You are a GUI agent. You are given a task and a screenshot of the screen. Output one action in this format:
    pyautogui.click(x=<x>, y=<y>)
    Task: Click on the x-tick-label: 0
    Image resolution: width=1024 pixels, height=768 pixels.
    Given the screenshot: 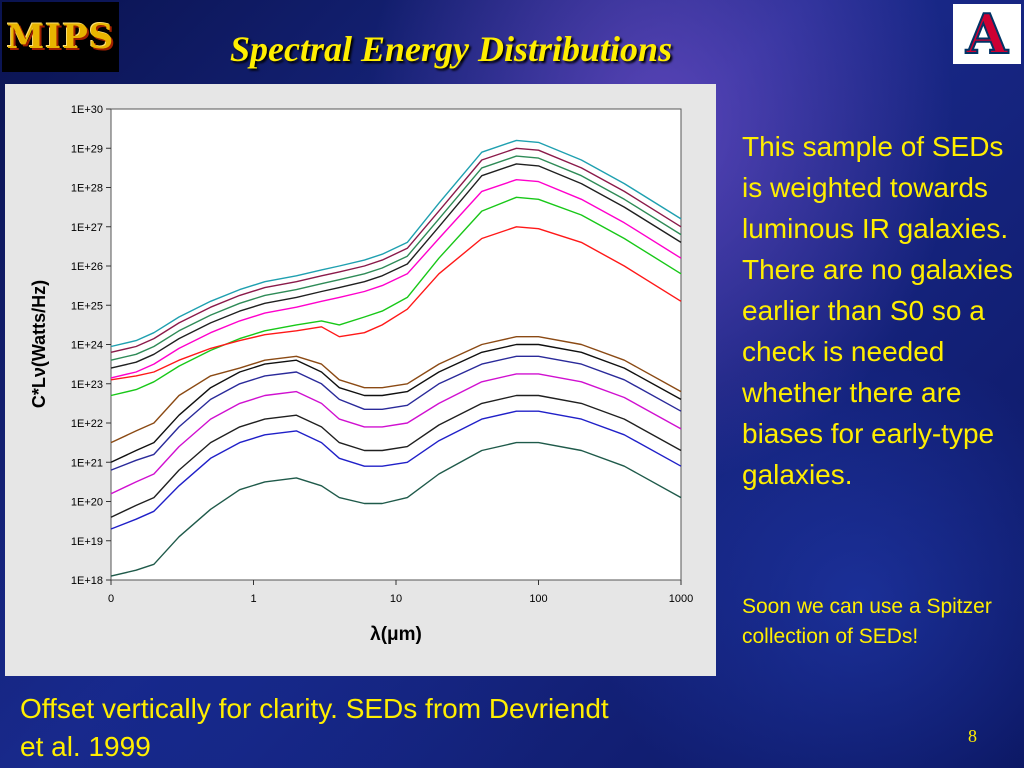 What is the action you would take?
    pyautogui.click(x=111, y=599)
    